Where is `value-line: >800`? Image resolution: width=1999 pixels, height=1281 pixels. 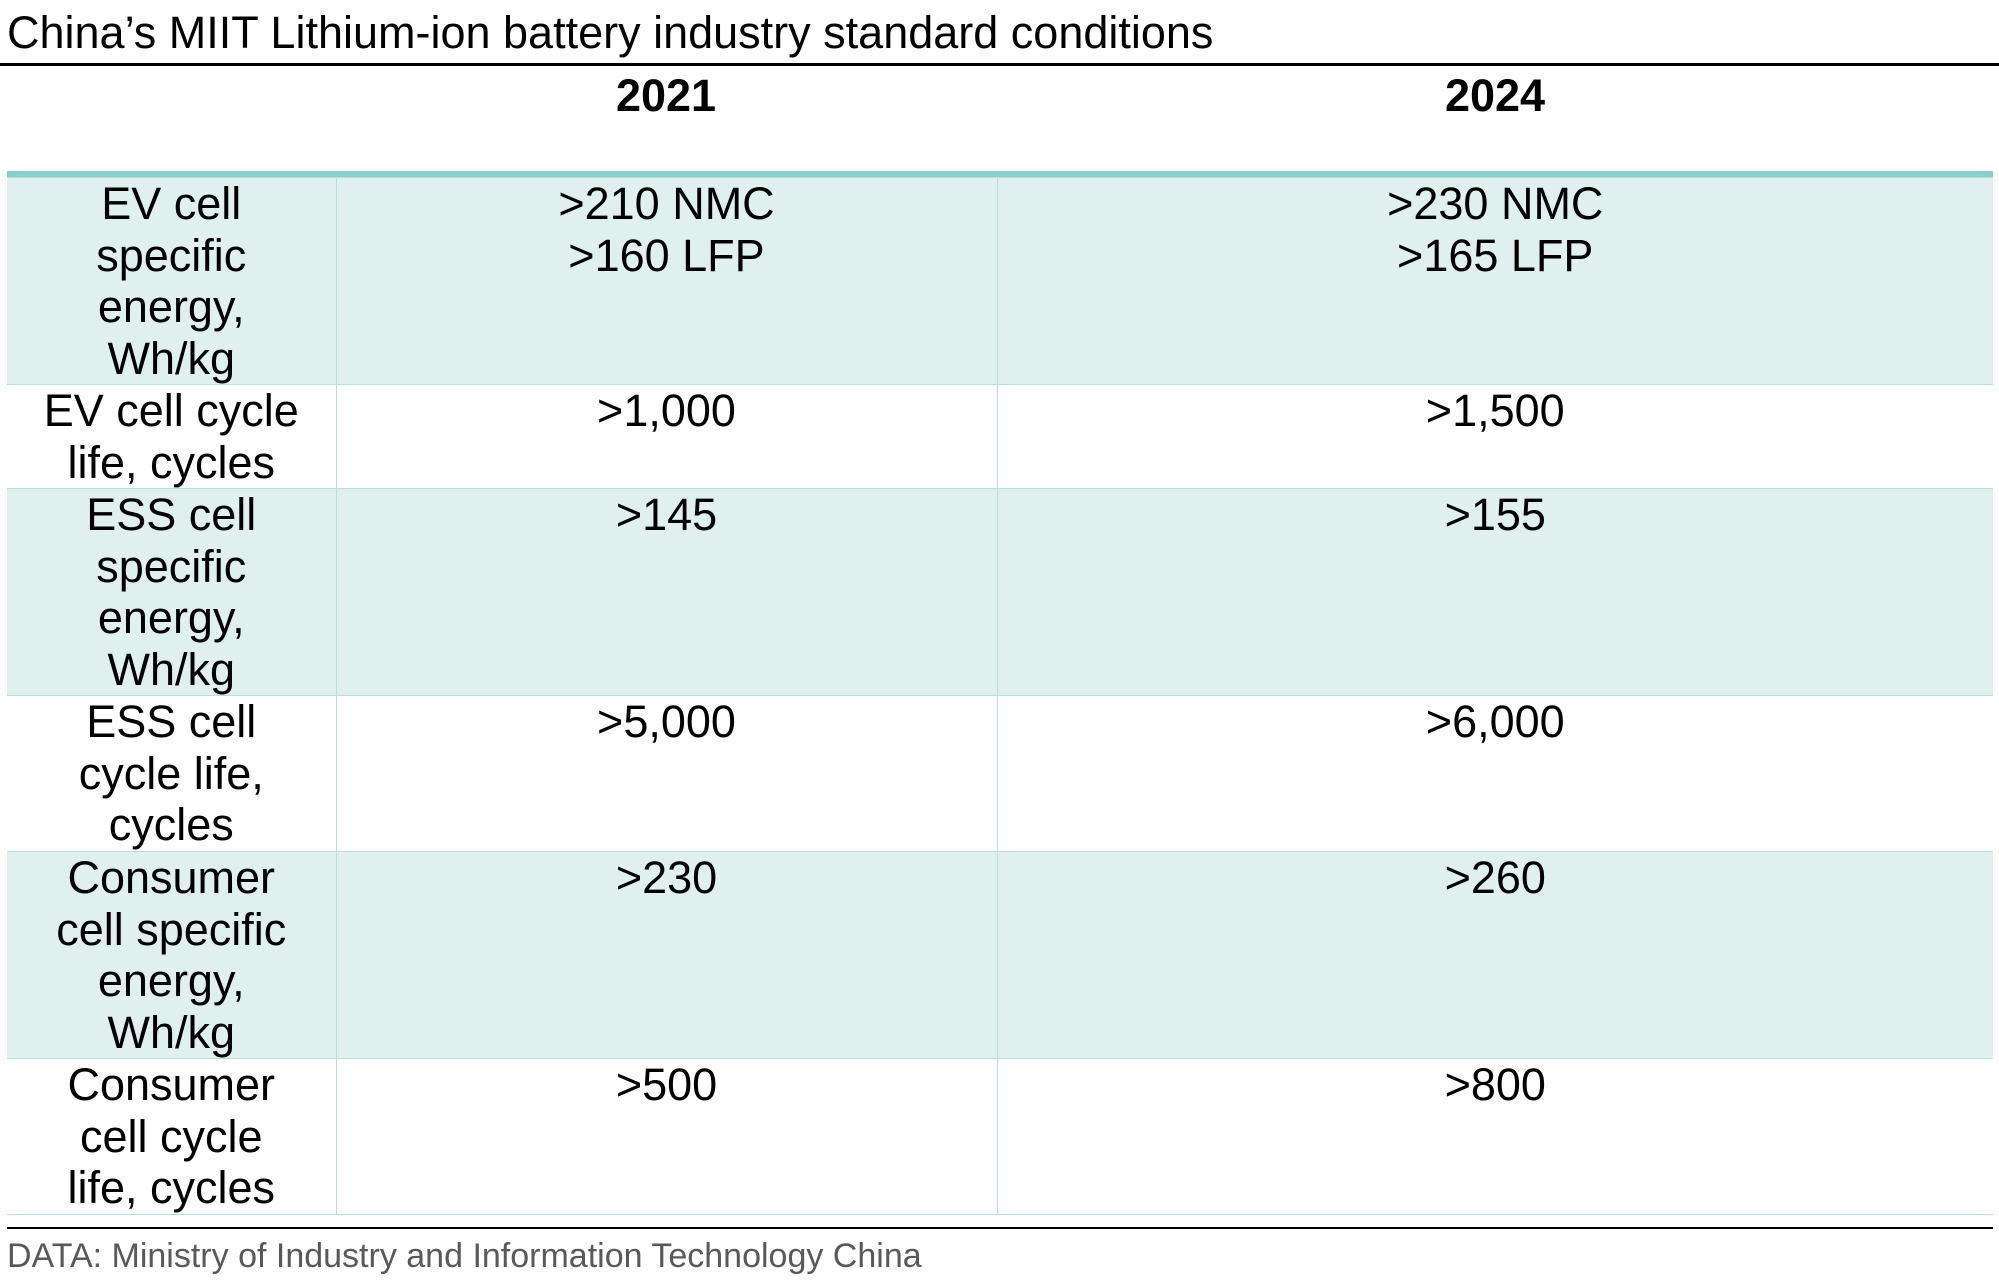
value-line: >800 is located at coordinates (1495, 1085).